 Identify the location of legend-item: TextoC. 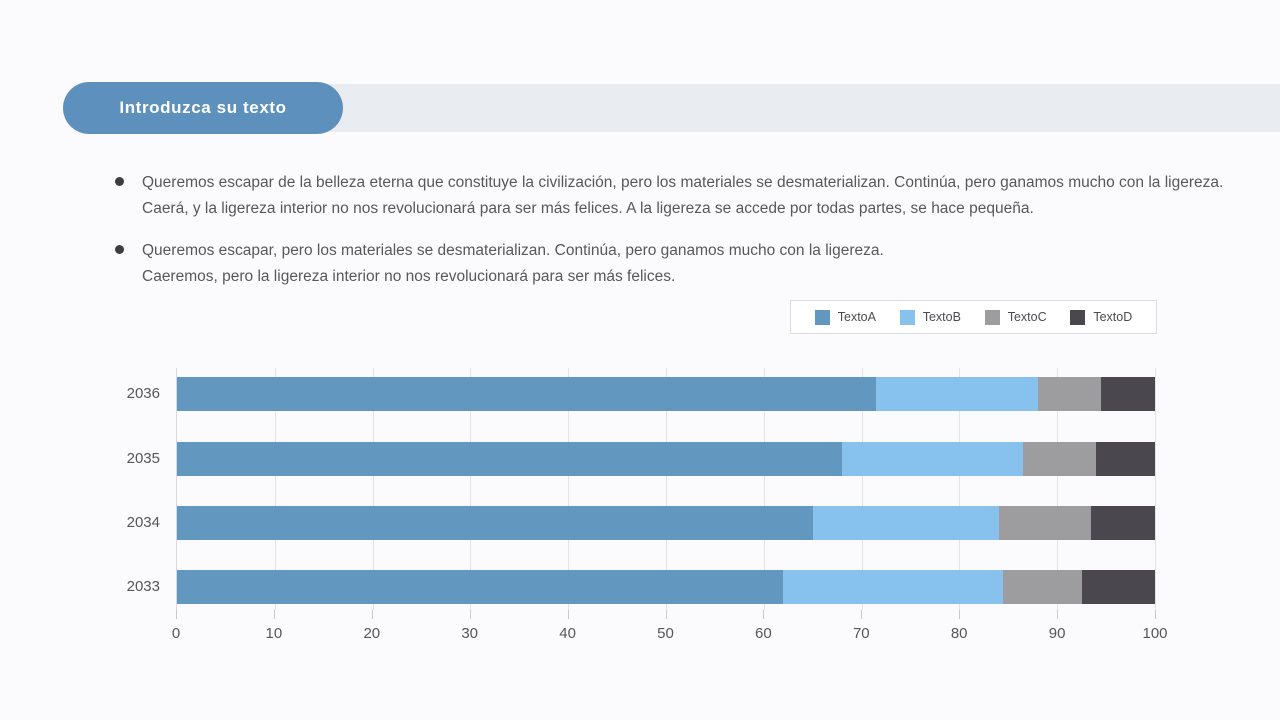
(1015, 317).